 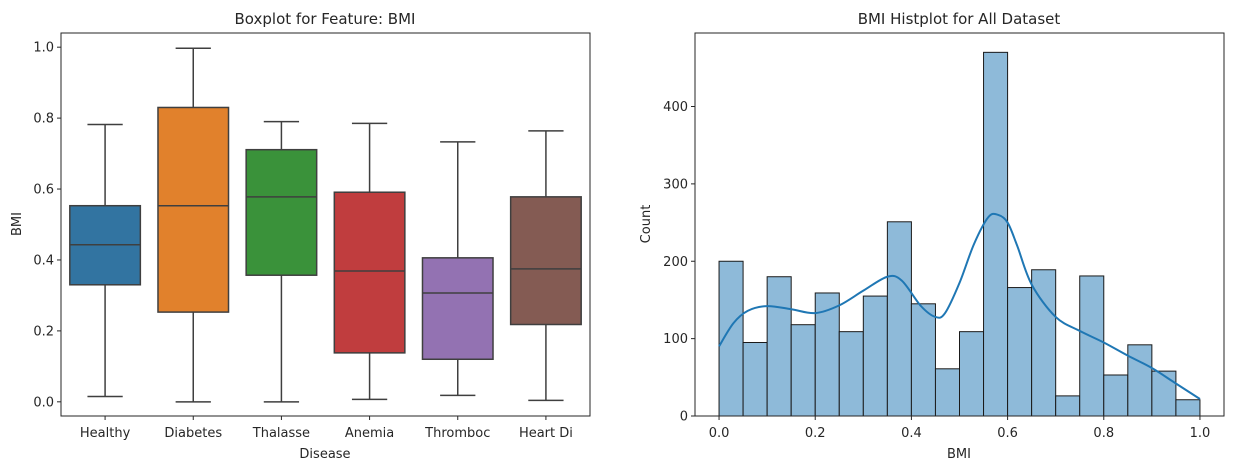 I want to click on y-tick-label: 400, so click(x=675, y=107).